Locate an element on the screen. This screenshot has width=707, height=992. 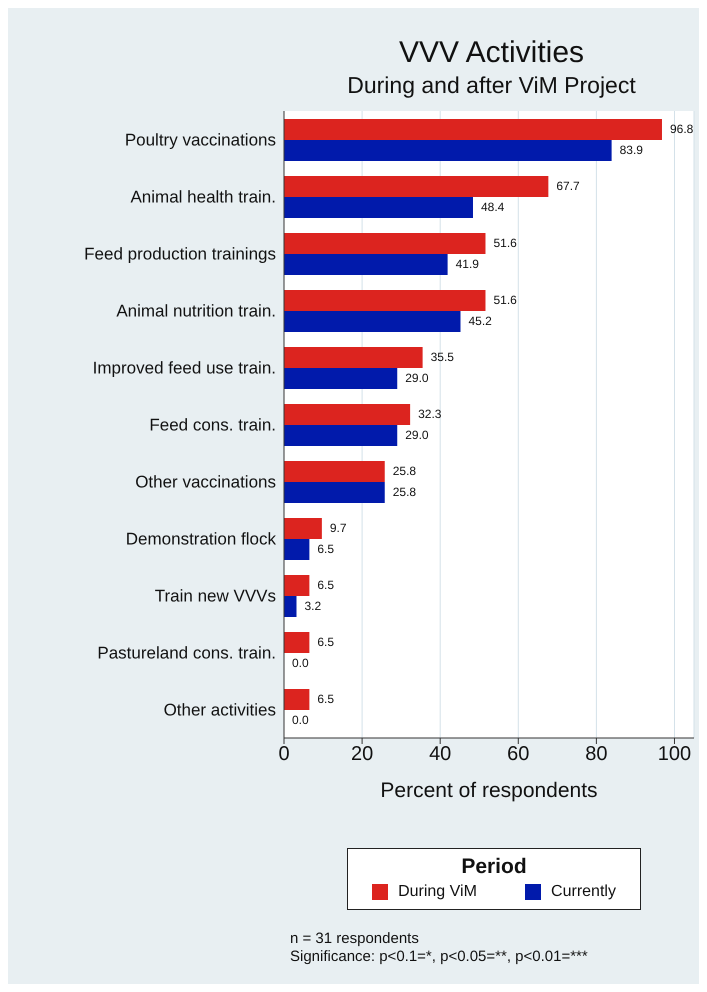
data-label: 83.9 is located at coordinates (632, 149).